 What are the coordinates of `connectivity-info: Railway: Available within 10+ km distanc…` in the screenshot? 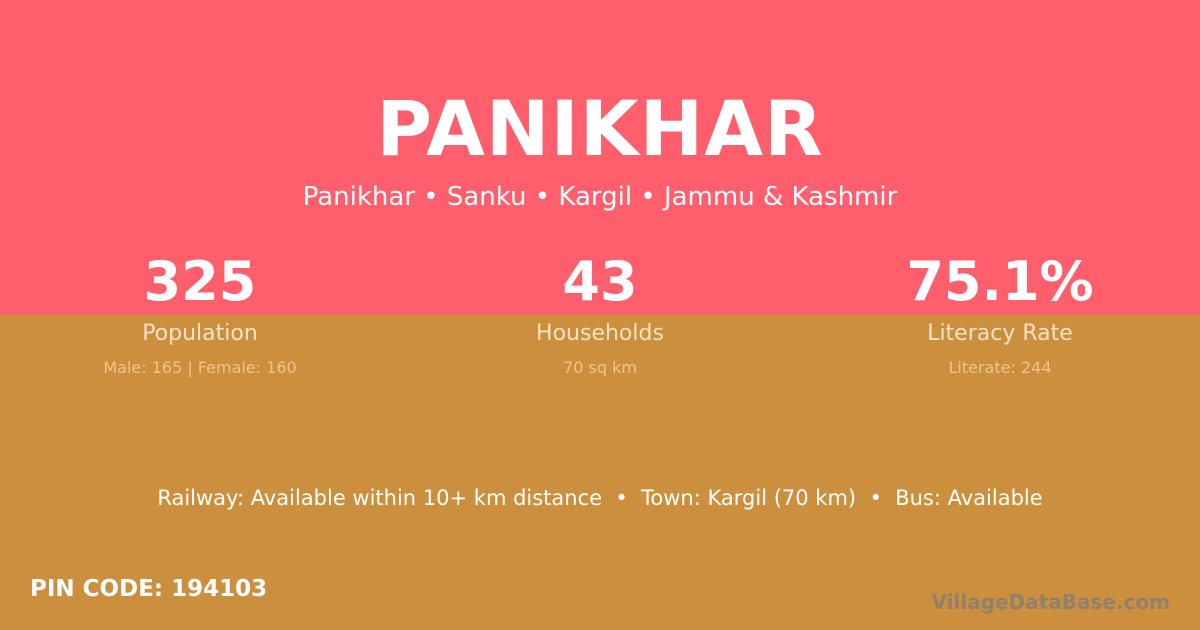 It's located at (600, 498).